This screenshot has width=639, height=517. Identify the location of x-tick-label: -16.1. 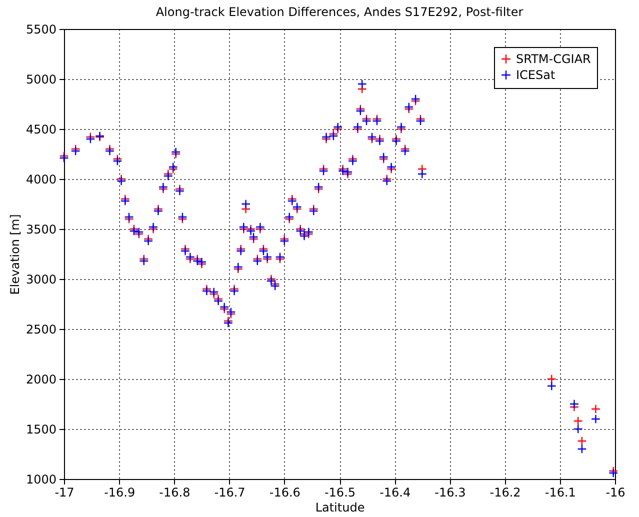
(560, 493).